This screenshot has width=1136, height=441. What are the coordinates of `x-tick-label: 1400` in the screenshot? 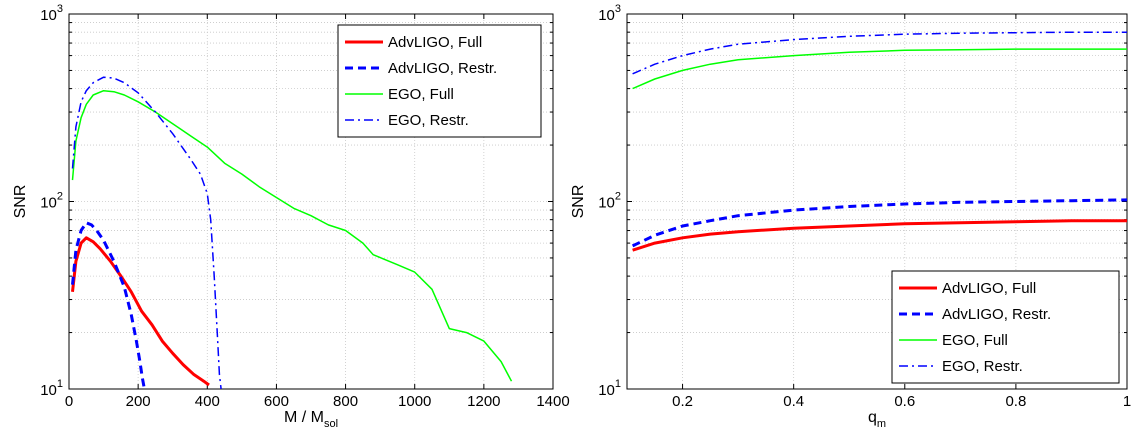 It's located at (552, 401).